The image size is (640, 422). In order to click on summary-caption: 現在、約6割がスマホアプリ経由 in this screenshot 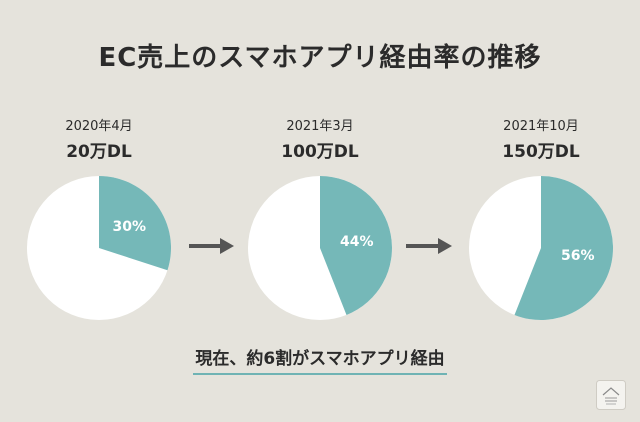, I will do `click(320, 361)`.